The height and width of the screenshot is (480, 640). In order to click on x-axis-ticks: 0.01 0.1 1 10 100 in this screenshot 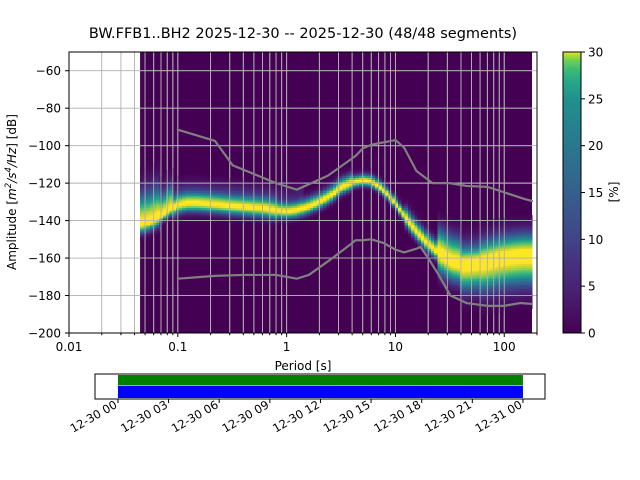, I will do `click(297, 343)`.